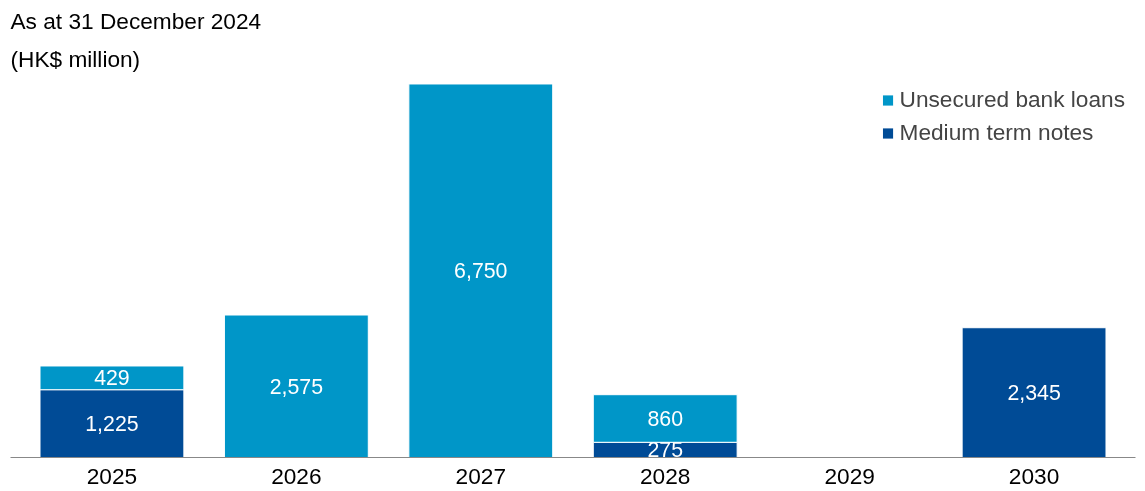  Describe the element at coordinates (1012, 99) in the screenshot. I see `legend-label: Unsecured bank loans` at that location.